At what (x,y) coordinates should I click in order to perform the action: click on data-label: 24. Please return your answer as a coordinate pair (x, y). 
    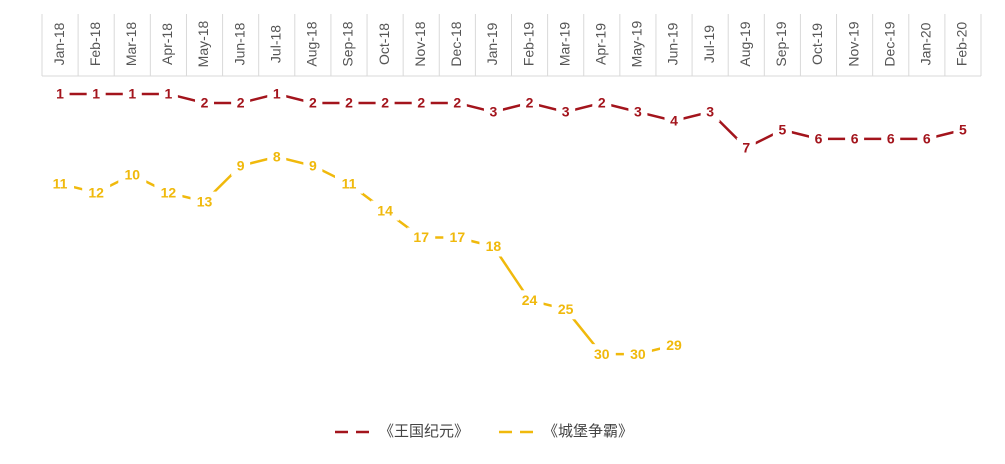
    Looking at the image, I should click on (530, 300).